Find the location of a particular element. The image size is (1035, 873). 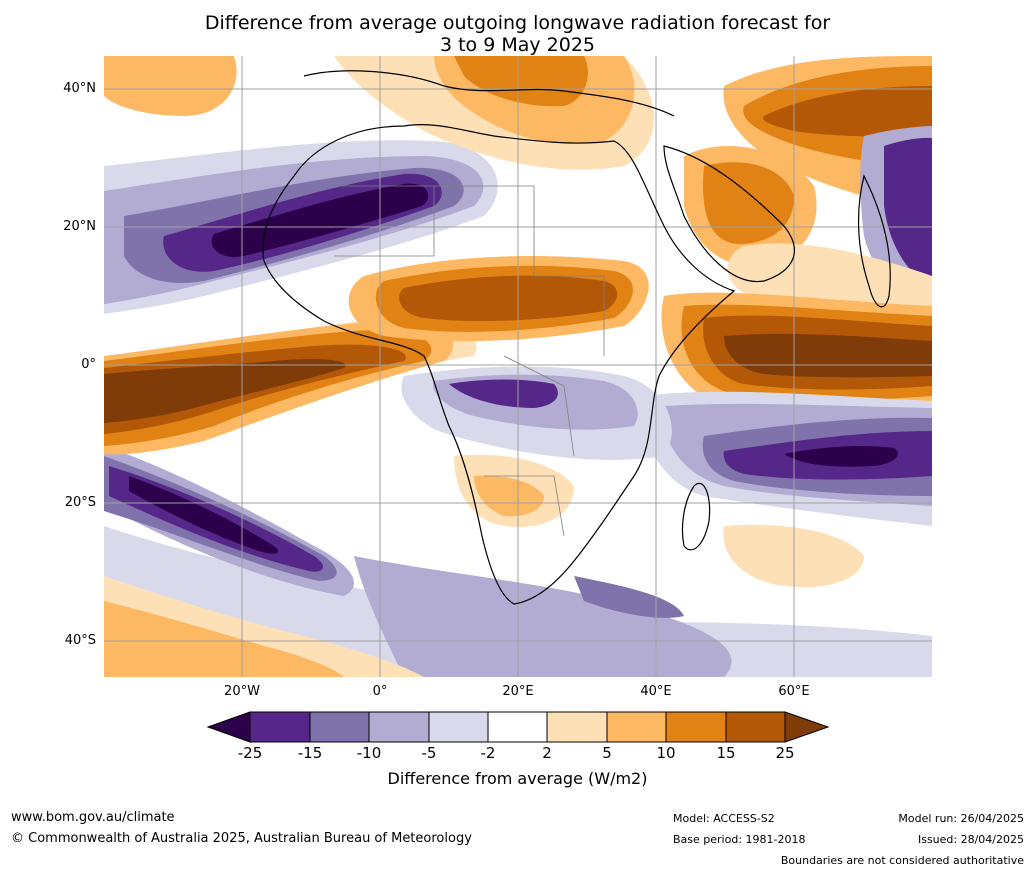

anomaly-north-atlantic-orange is located at coordinates (170, 86).